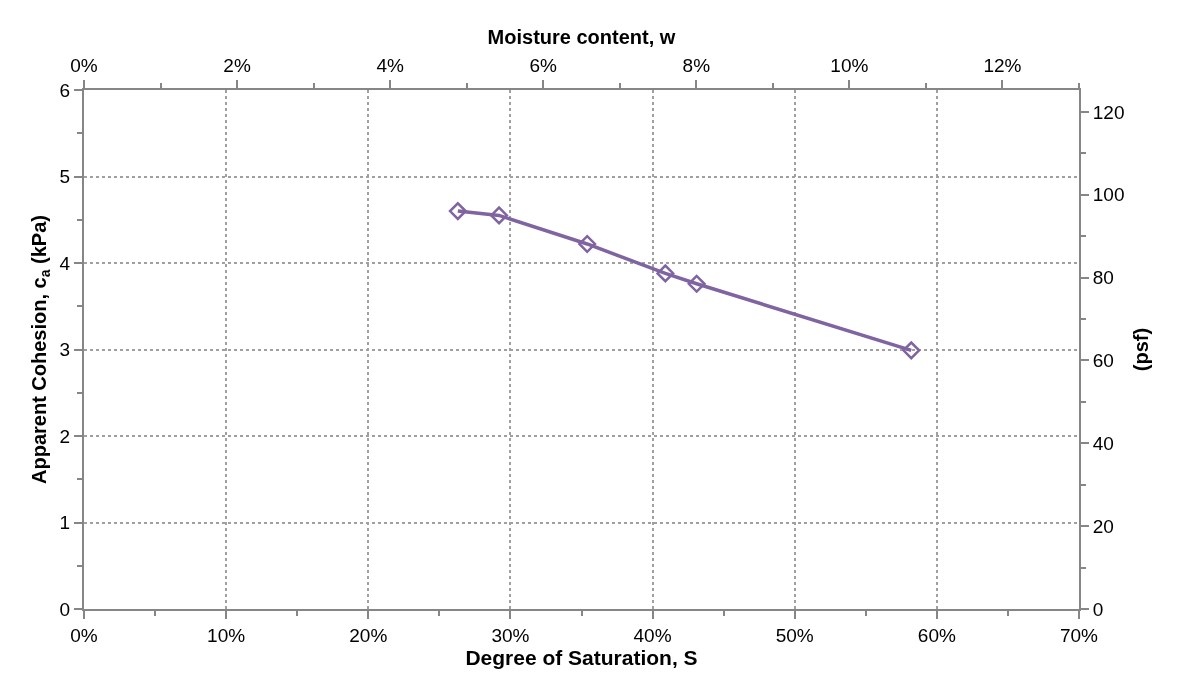  I want to click on x2-axis-title: Moisture content, w, so click(581, 37).